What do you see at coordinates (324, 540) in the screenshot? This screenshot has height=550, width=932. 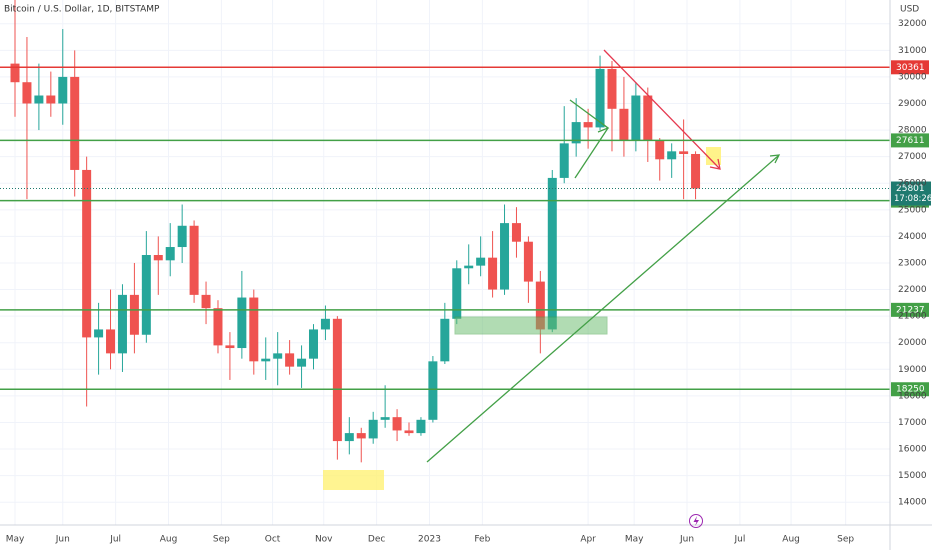 I see `x-tick-label: Nov` at bounding box center [324, 540].